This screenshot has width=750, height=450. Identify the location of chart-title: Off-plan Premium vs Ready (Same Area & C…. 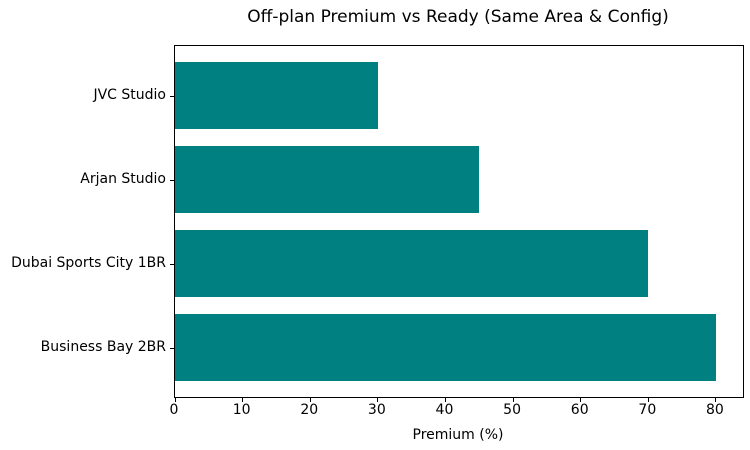
(458, 17).